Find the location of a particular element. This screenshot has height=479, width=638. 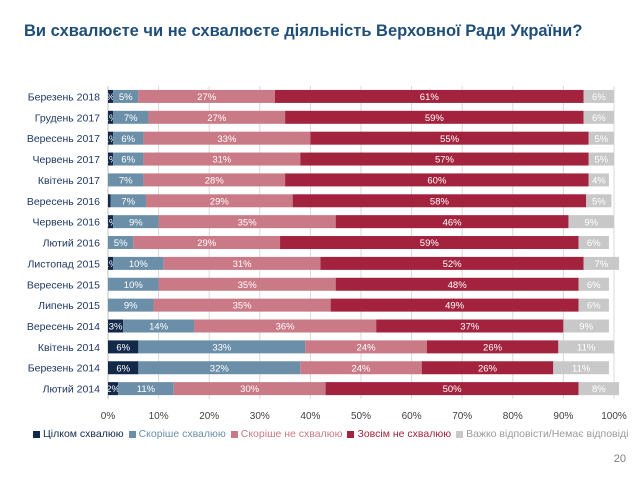

legend-item: Зовсім не схвалюю is located at coordinates (399, 434).